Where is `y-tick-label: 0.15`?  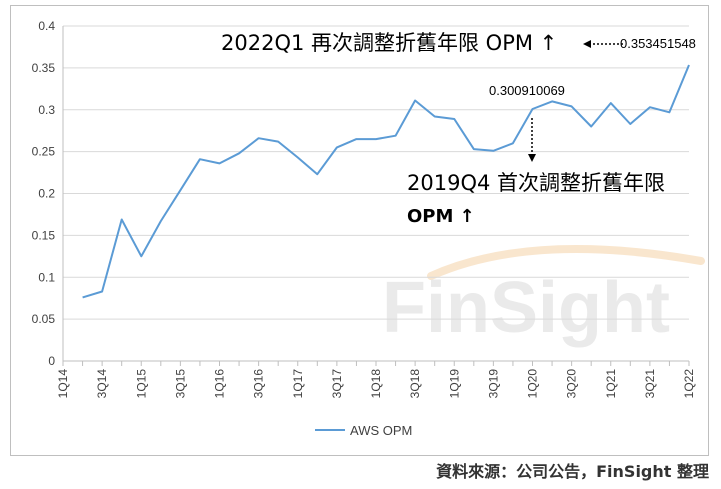
y-tick-label: 0.15 is located at coordinates (44, 235).